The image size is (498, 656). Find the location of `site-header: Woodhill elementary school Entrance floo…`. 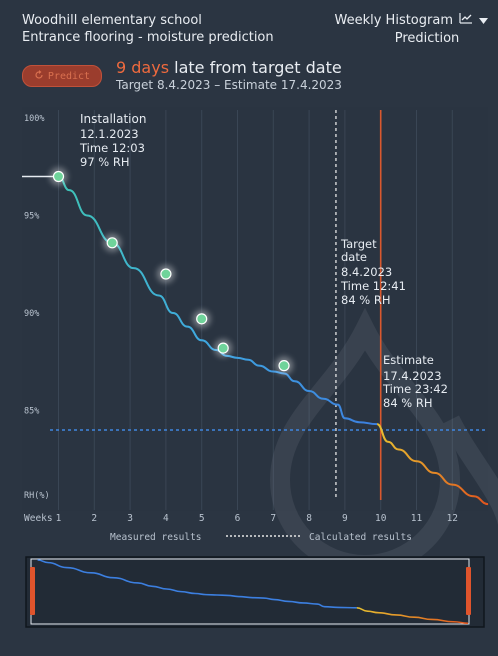

site-header: Woodhill elementary school Entrance floo… is located at coordinates (148, 29).